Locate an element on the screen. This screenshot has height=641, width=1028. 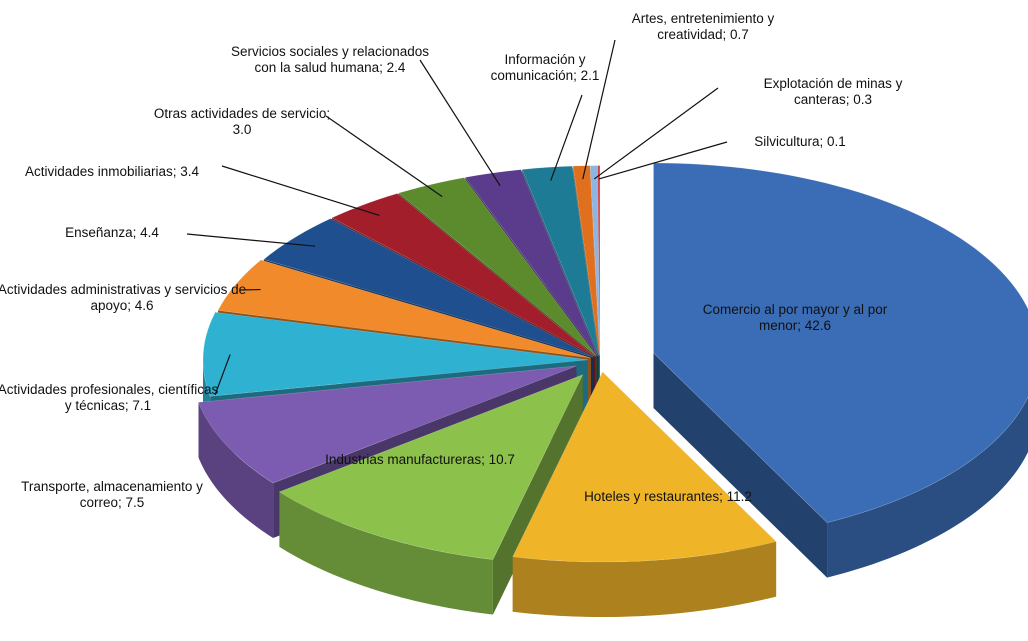
category-label: Silvicultura; is located at coordinates (789, 141).